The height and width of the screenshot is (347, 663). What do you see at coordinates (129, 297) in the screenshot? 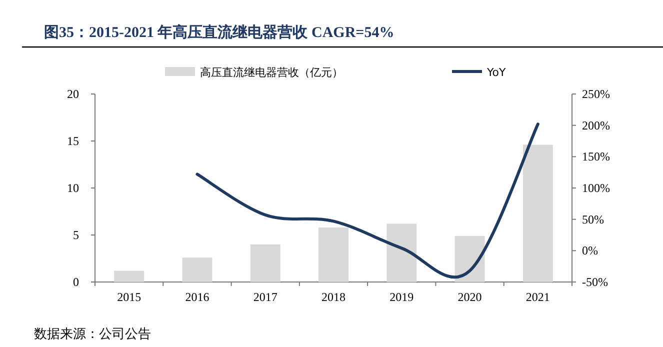
I see `x-tick-label: 2015` at bounding box center [129, 297].